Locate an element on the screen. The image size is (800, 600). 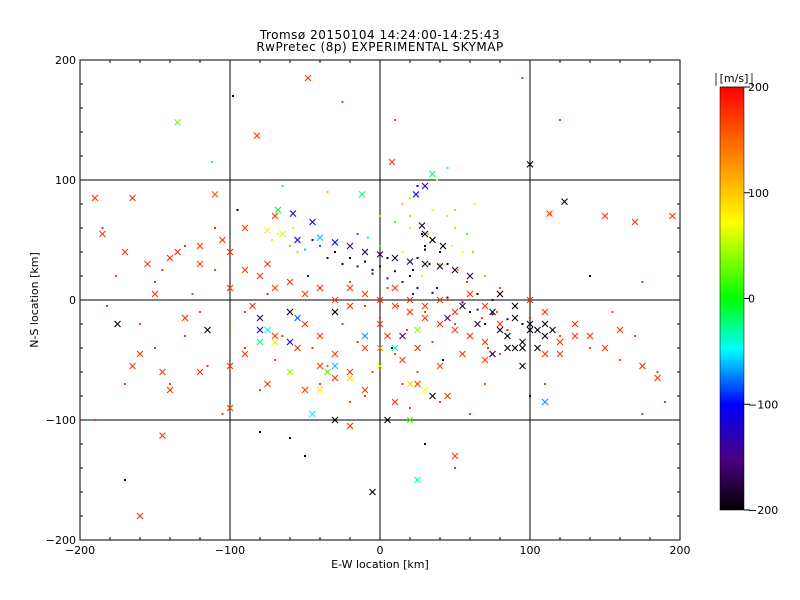
chart-subtitle: RwPretec (8p) EXPERIMENTAL SKYMAP is located at coordinates (380, 47).